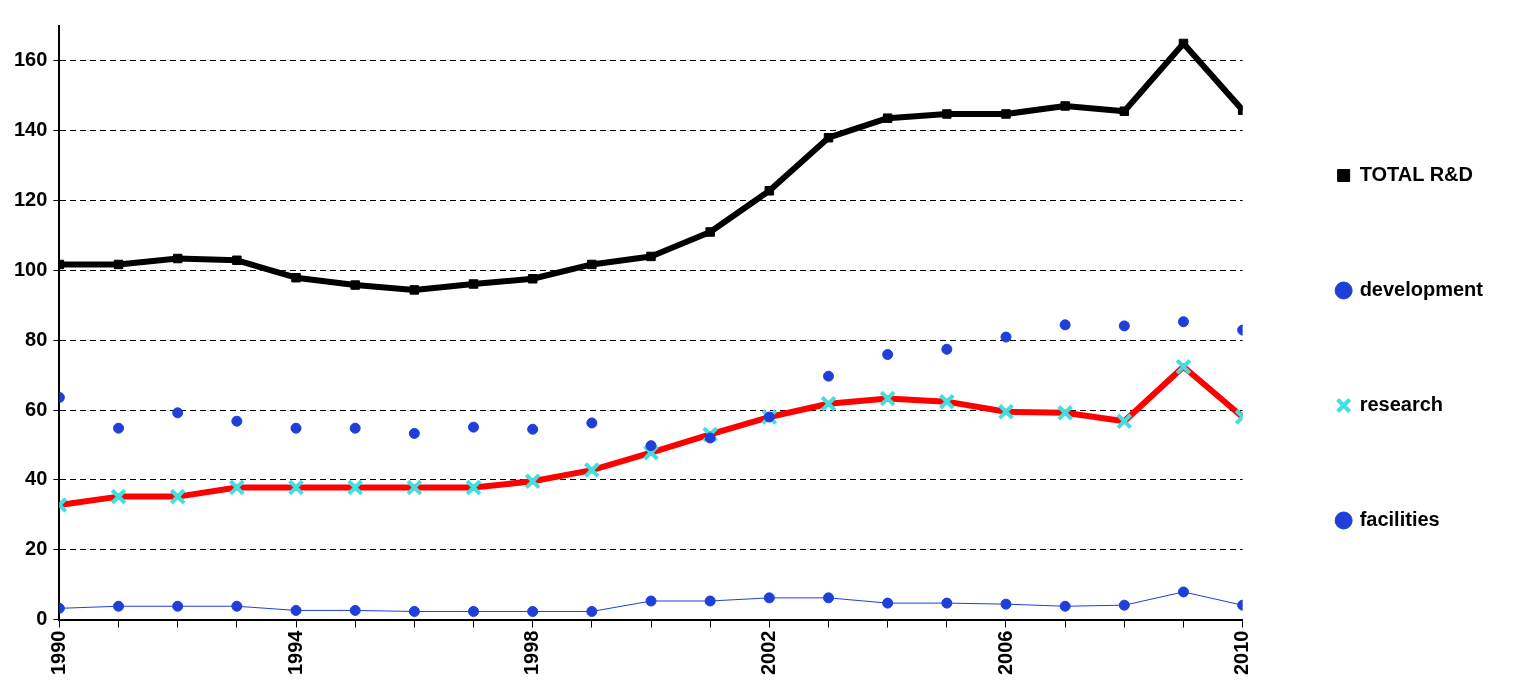 This screenshot has width=1515, height=697. Describe the element at coordinates (42, 618) in the screenshot. I see `y-tick-label: 0` at that location.